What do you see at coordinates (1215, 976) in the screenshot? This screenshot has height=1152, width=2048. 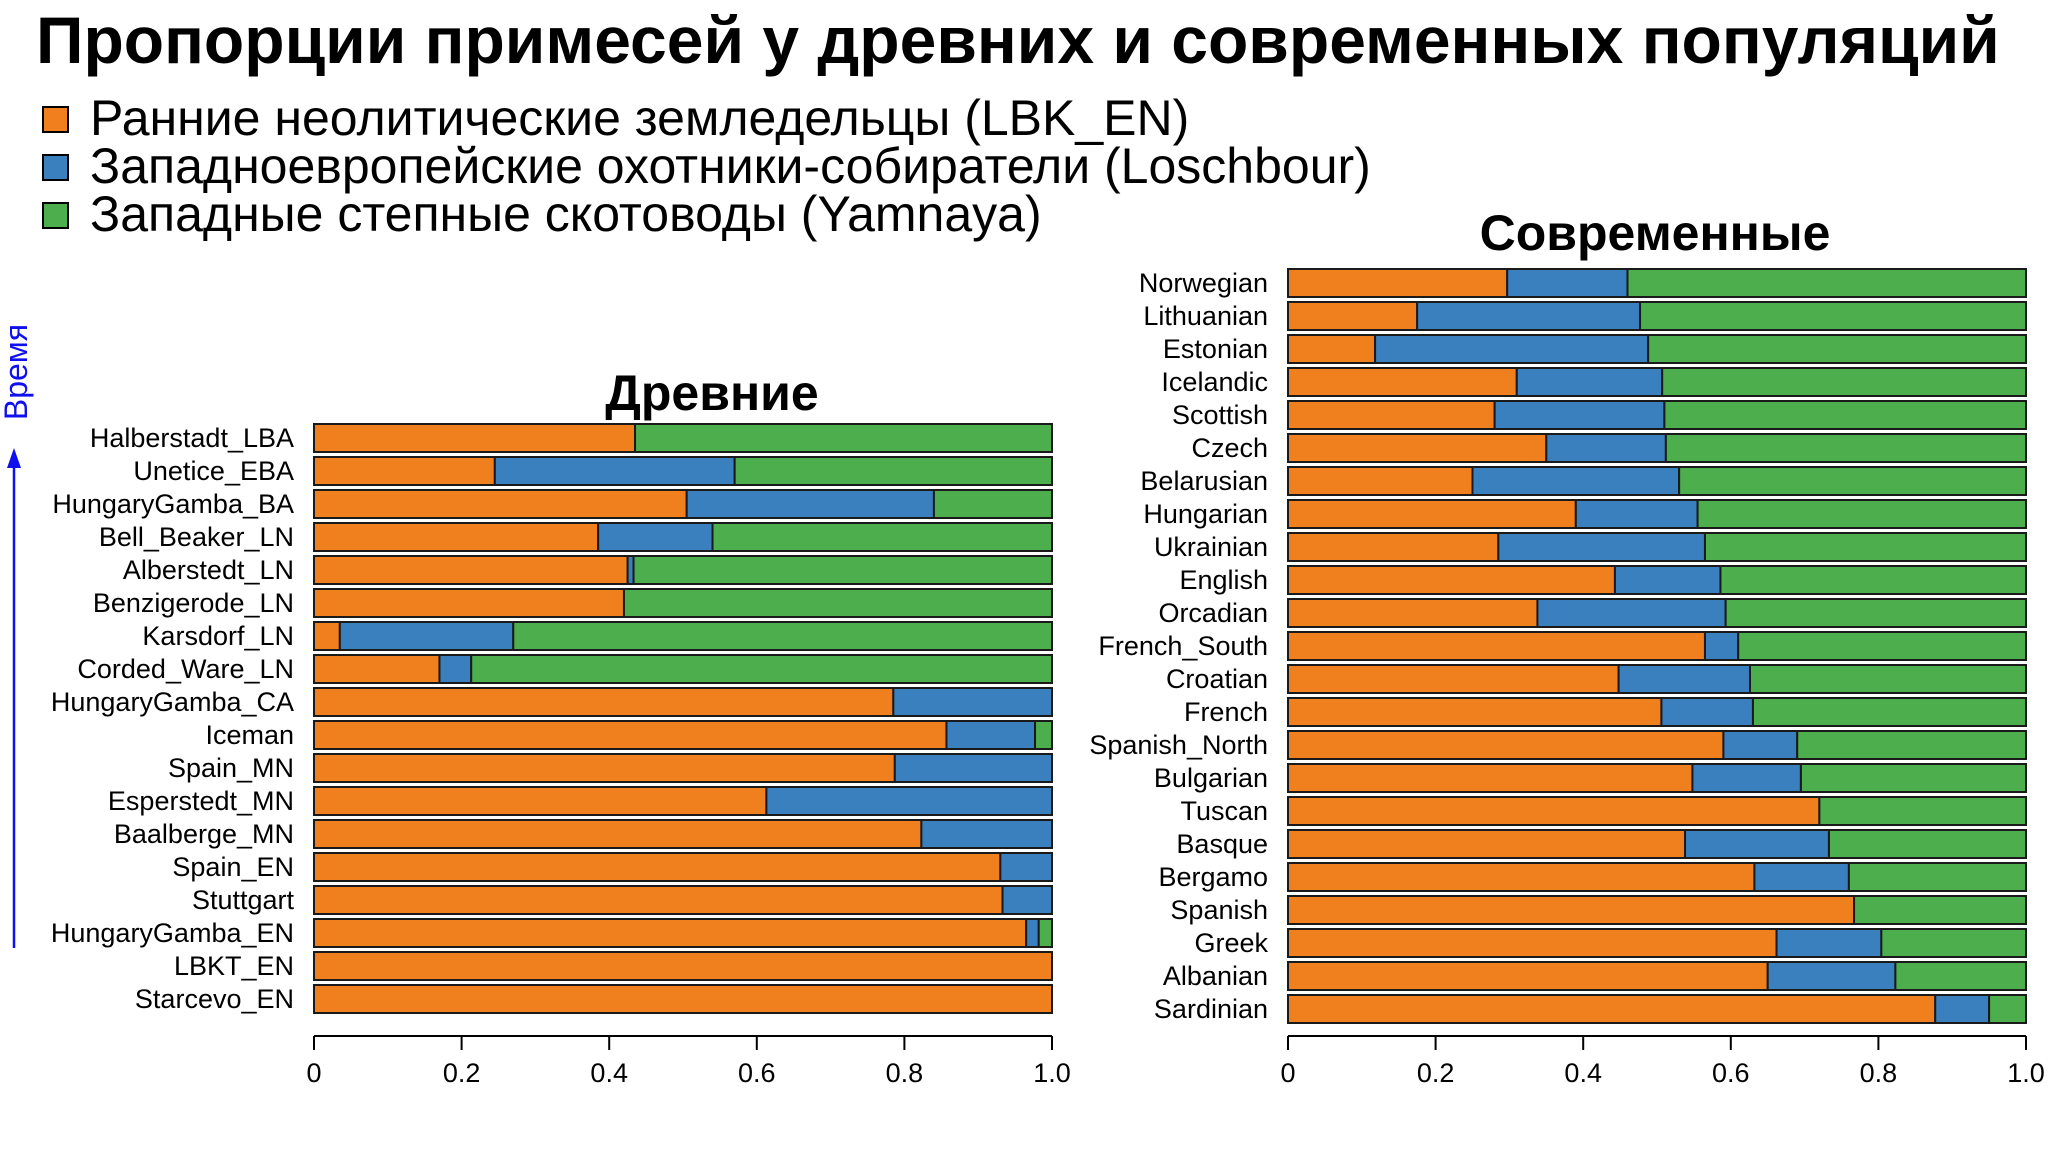 I see `category-label-albanian: Albanian` at bounding box center [1215, 976].